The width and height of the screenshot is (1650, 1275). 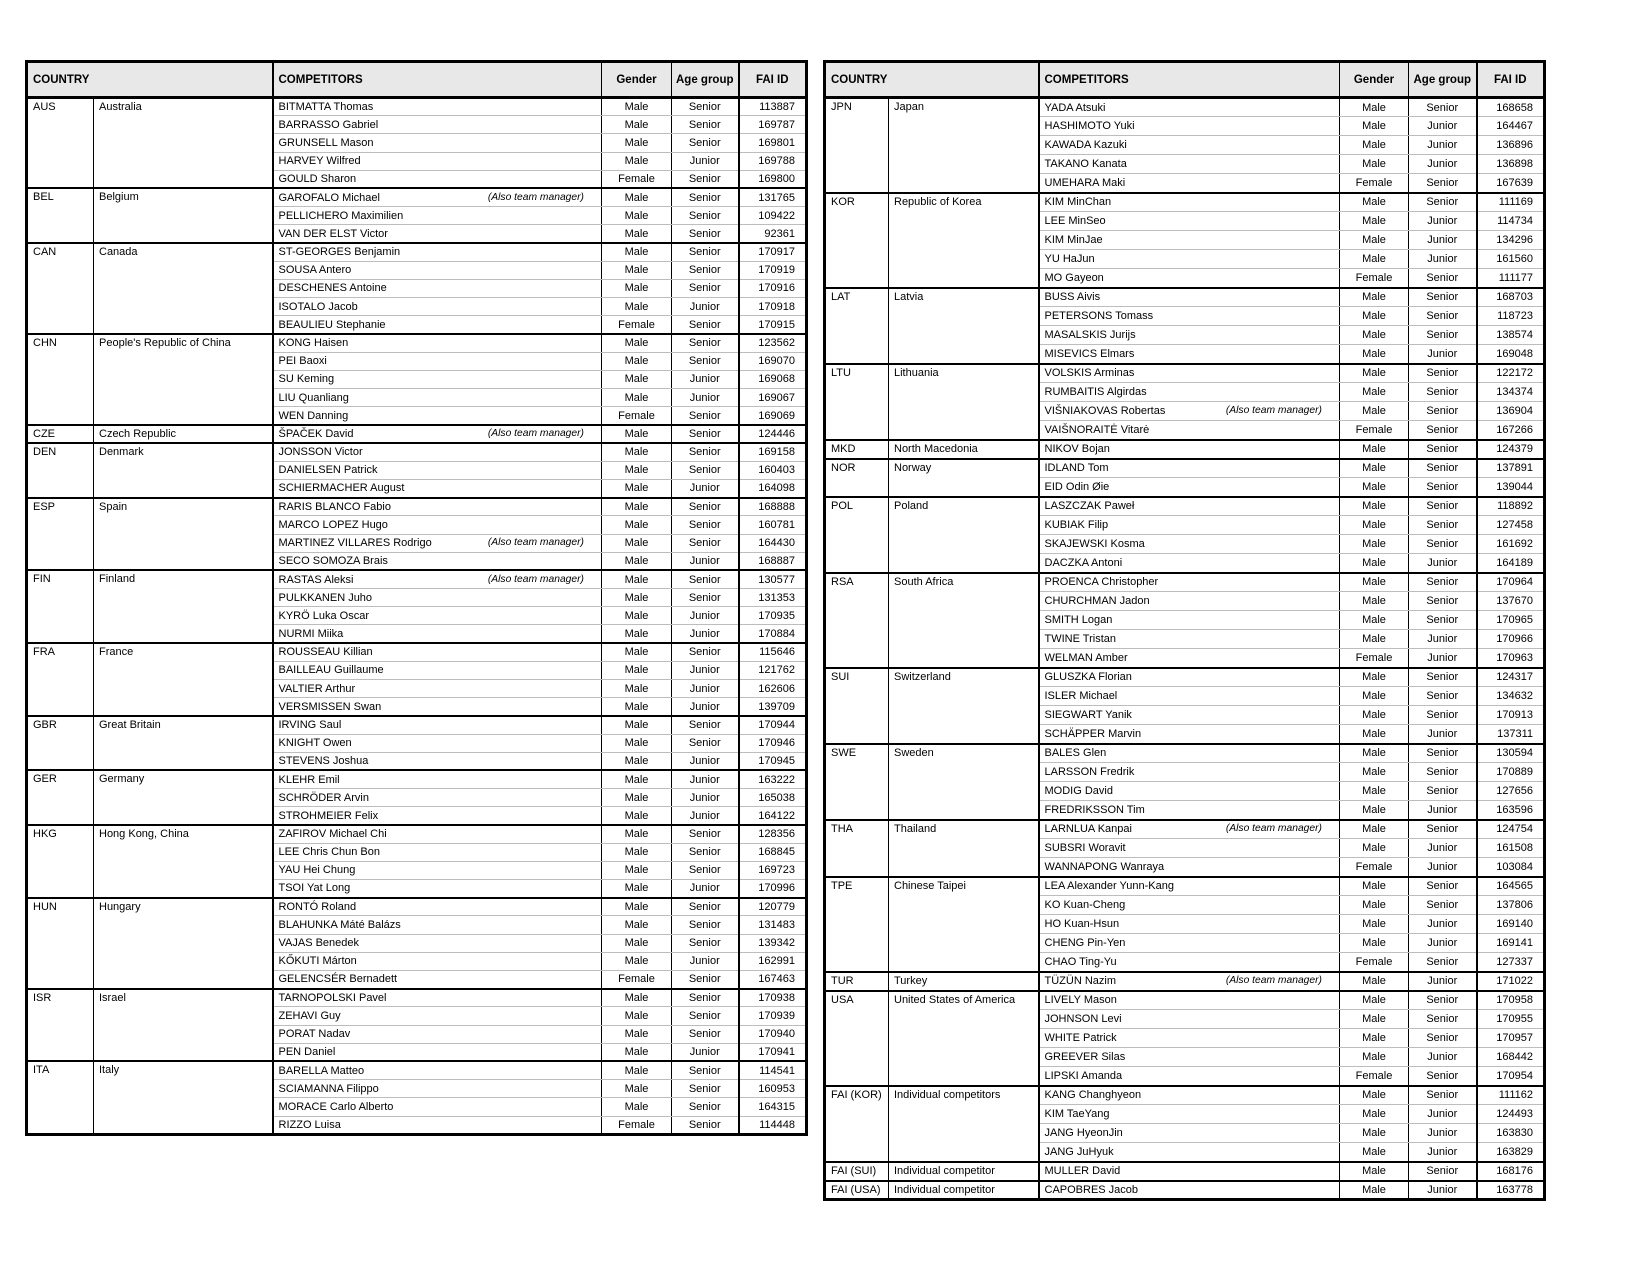 What do you see at coordinates (1083, 1133) in the screenshot?
I see `competitor-name: JANG HyeonJin` at bounding box center [1083, 1133].